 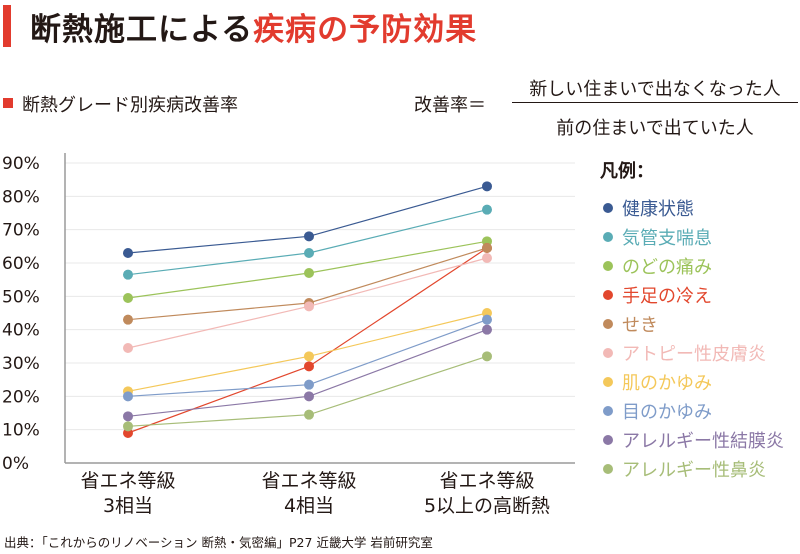 I want to click on legend-label: 肌のかゆみ, so click(x=667, y=384).